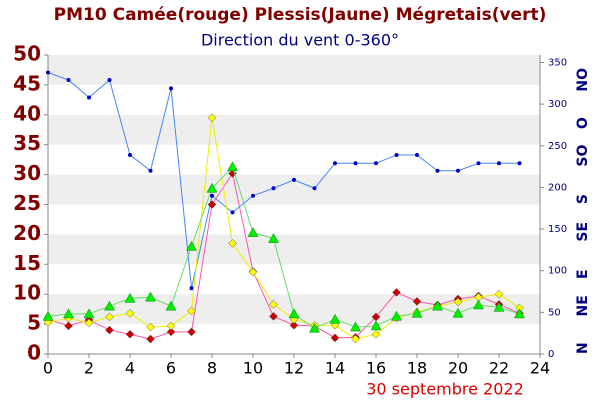 Image resolution: width=600 pixels, height=400 pixels. I want to click on y2-tick-label: 50, so click(554, 312).